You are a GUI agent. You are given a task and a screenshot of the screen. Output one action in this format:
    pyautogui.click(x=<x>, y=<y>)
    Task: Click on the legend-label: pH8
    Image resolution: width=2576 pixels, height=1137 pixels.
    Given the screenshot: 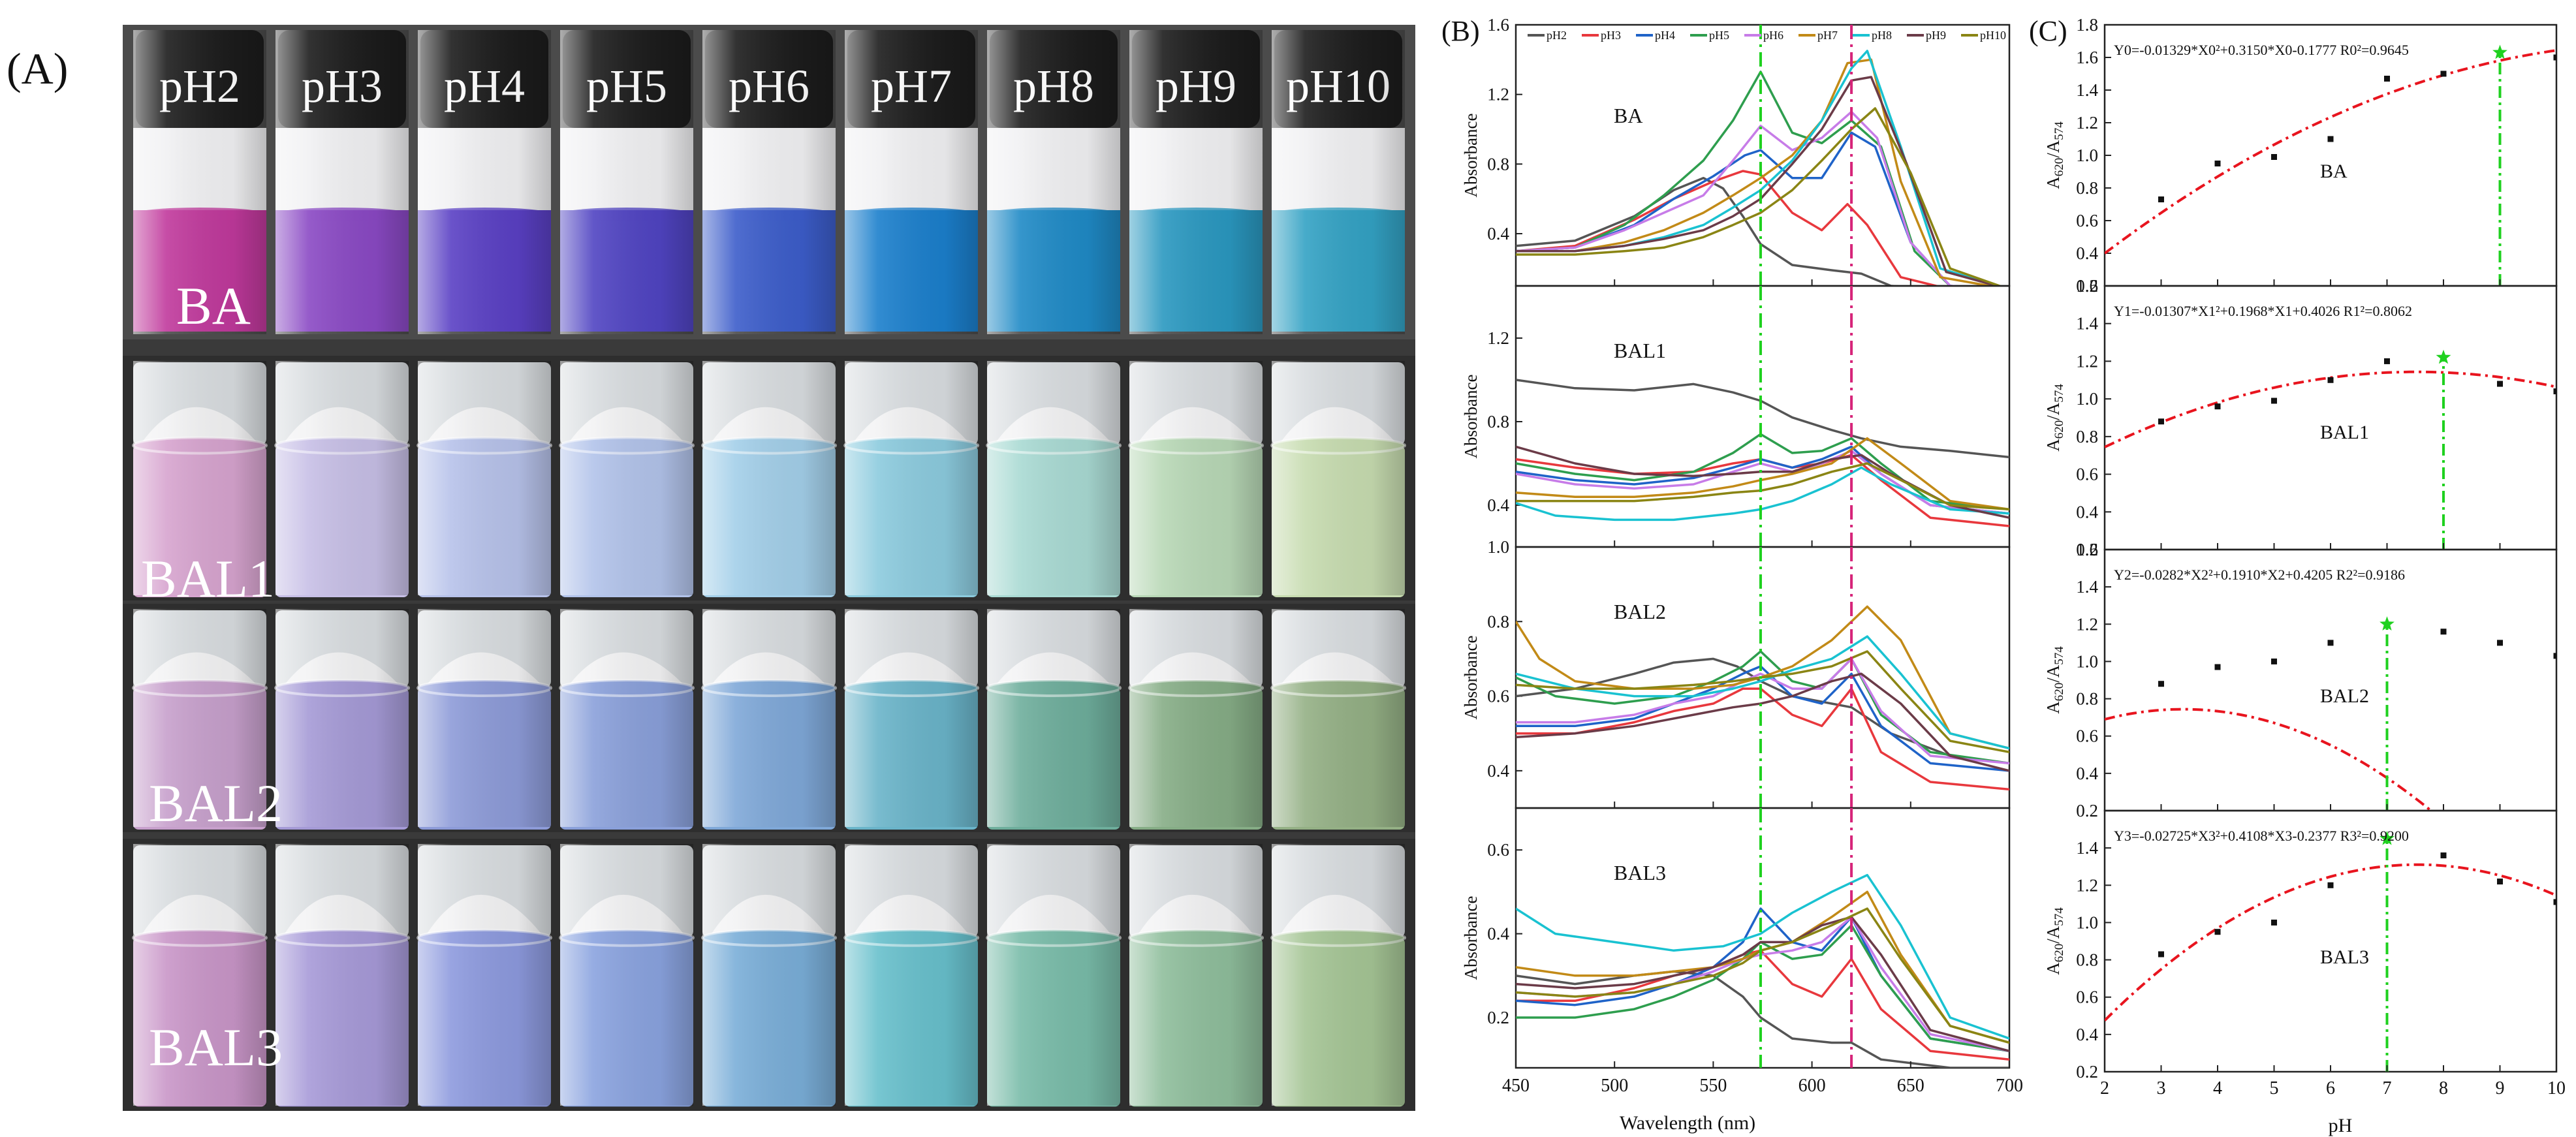 What is the action you would take?
    pyautogui.click(x=1882, y=36)
    